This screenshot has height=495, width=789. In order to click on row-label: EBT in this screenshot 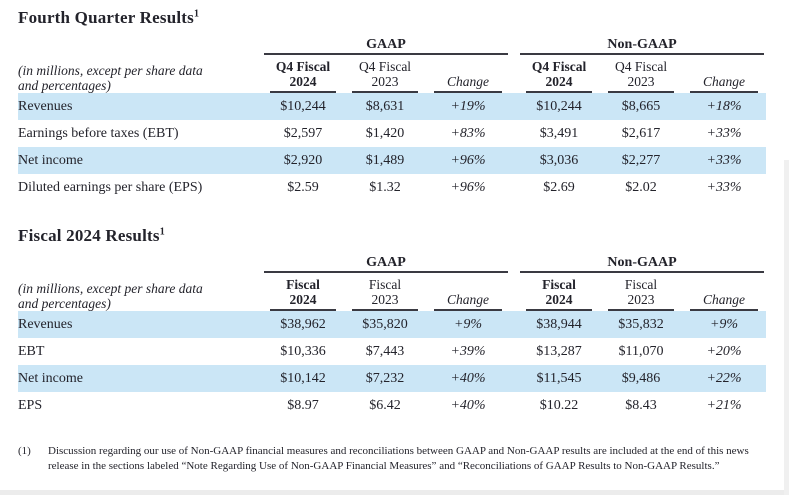, I will do `click(31, 351)`.